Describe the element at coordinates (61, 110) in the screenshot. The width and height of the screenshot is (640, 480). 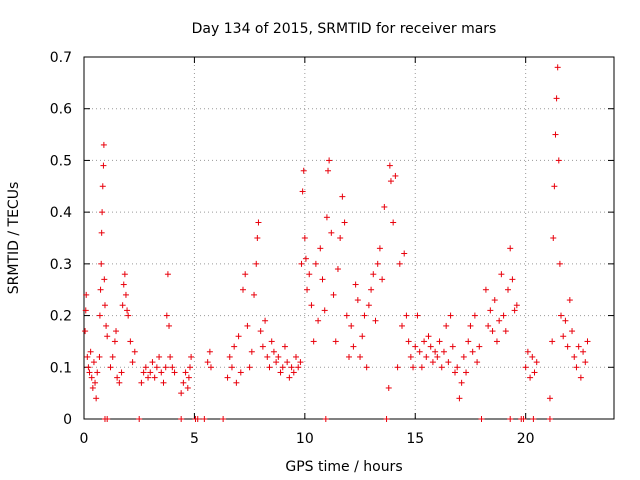
I see `y-tick-label: 0.6` at that location.